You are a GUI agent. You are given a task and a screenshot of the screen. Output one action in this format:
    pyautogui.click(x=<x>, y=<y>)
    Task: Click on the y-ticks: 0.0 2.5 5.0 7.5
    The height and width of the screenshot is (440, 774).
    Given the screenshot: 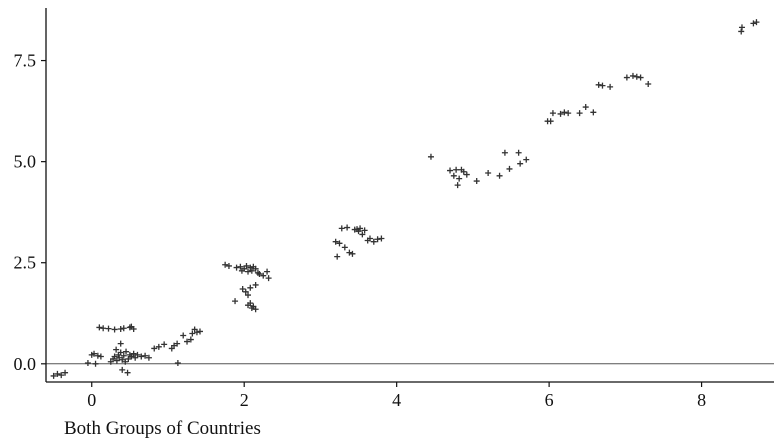 What is the action you would take?
    pyautogui.click(x=30, y=212)
    